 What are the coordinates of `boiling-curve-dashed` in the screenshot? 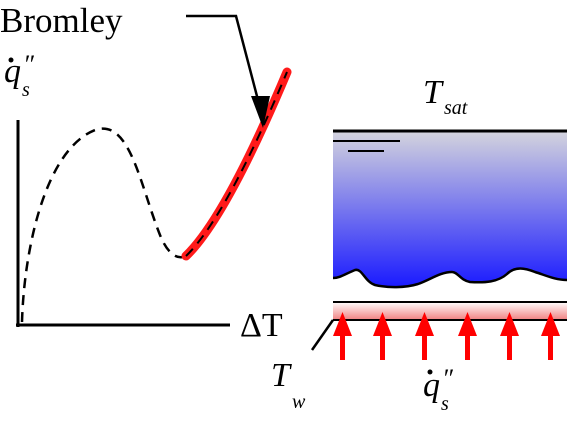 It's located at (103, 225).